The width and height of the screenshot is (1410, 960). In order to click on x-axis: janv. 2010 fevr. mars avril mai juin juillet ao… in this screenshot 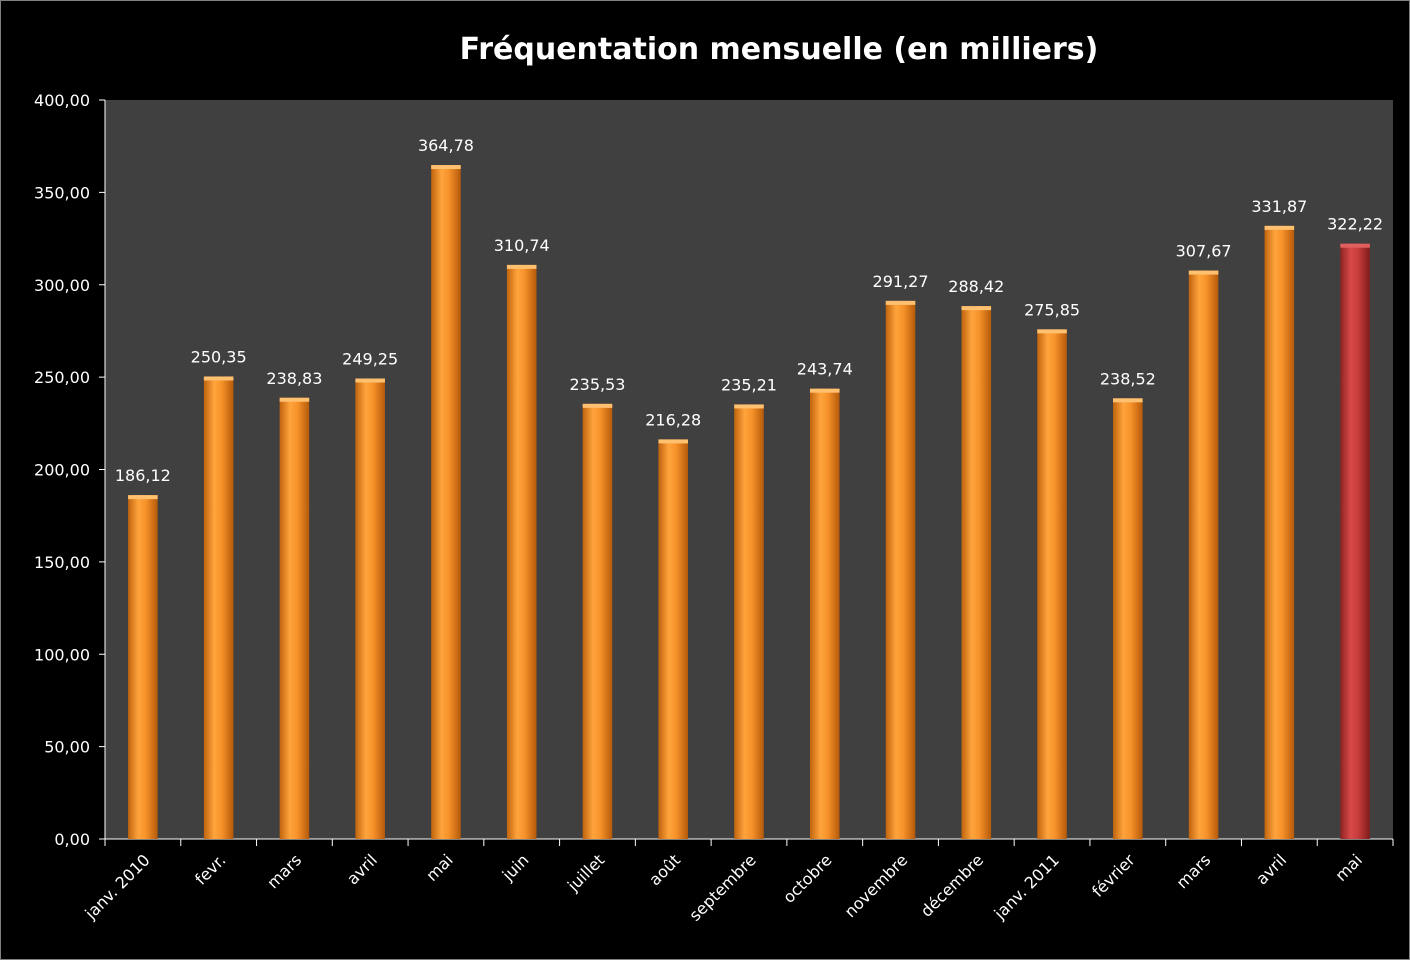, I will do `click(737, 881)`.